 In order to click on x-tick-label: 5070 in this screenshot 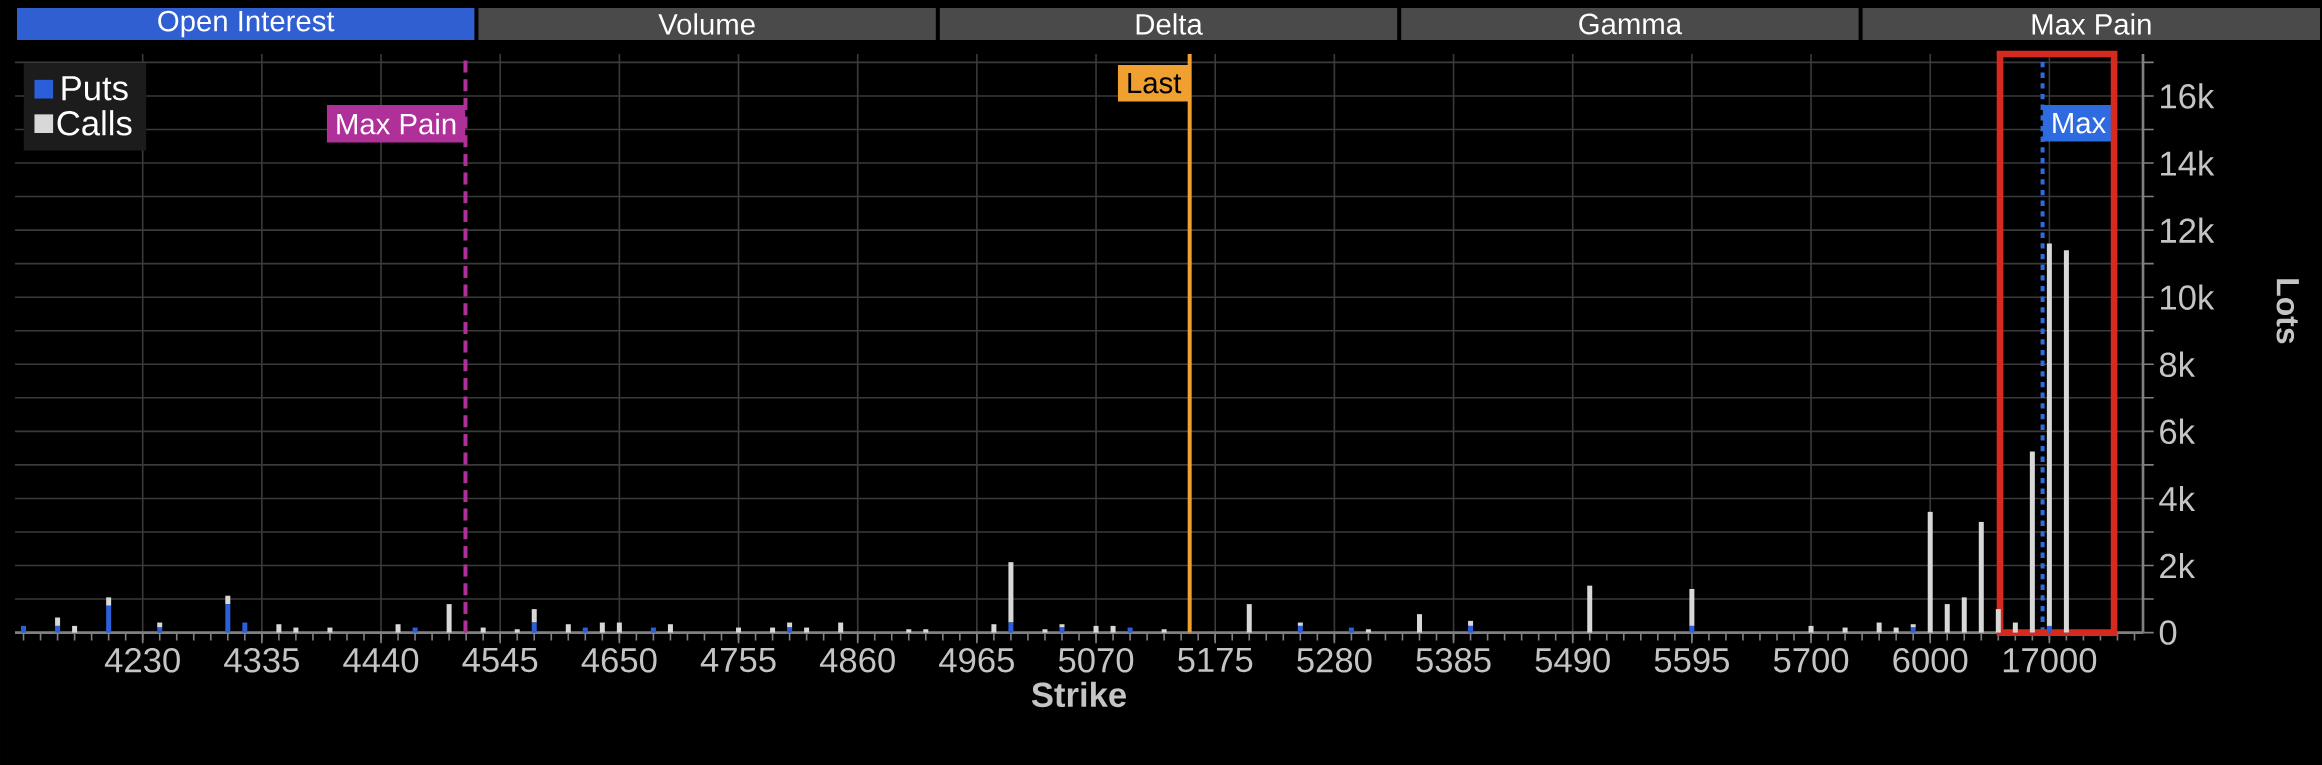, I will do `click(1096, 660)`.